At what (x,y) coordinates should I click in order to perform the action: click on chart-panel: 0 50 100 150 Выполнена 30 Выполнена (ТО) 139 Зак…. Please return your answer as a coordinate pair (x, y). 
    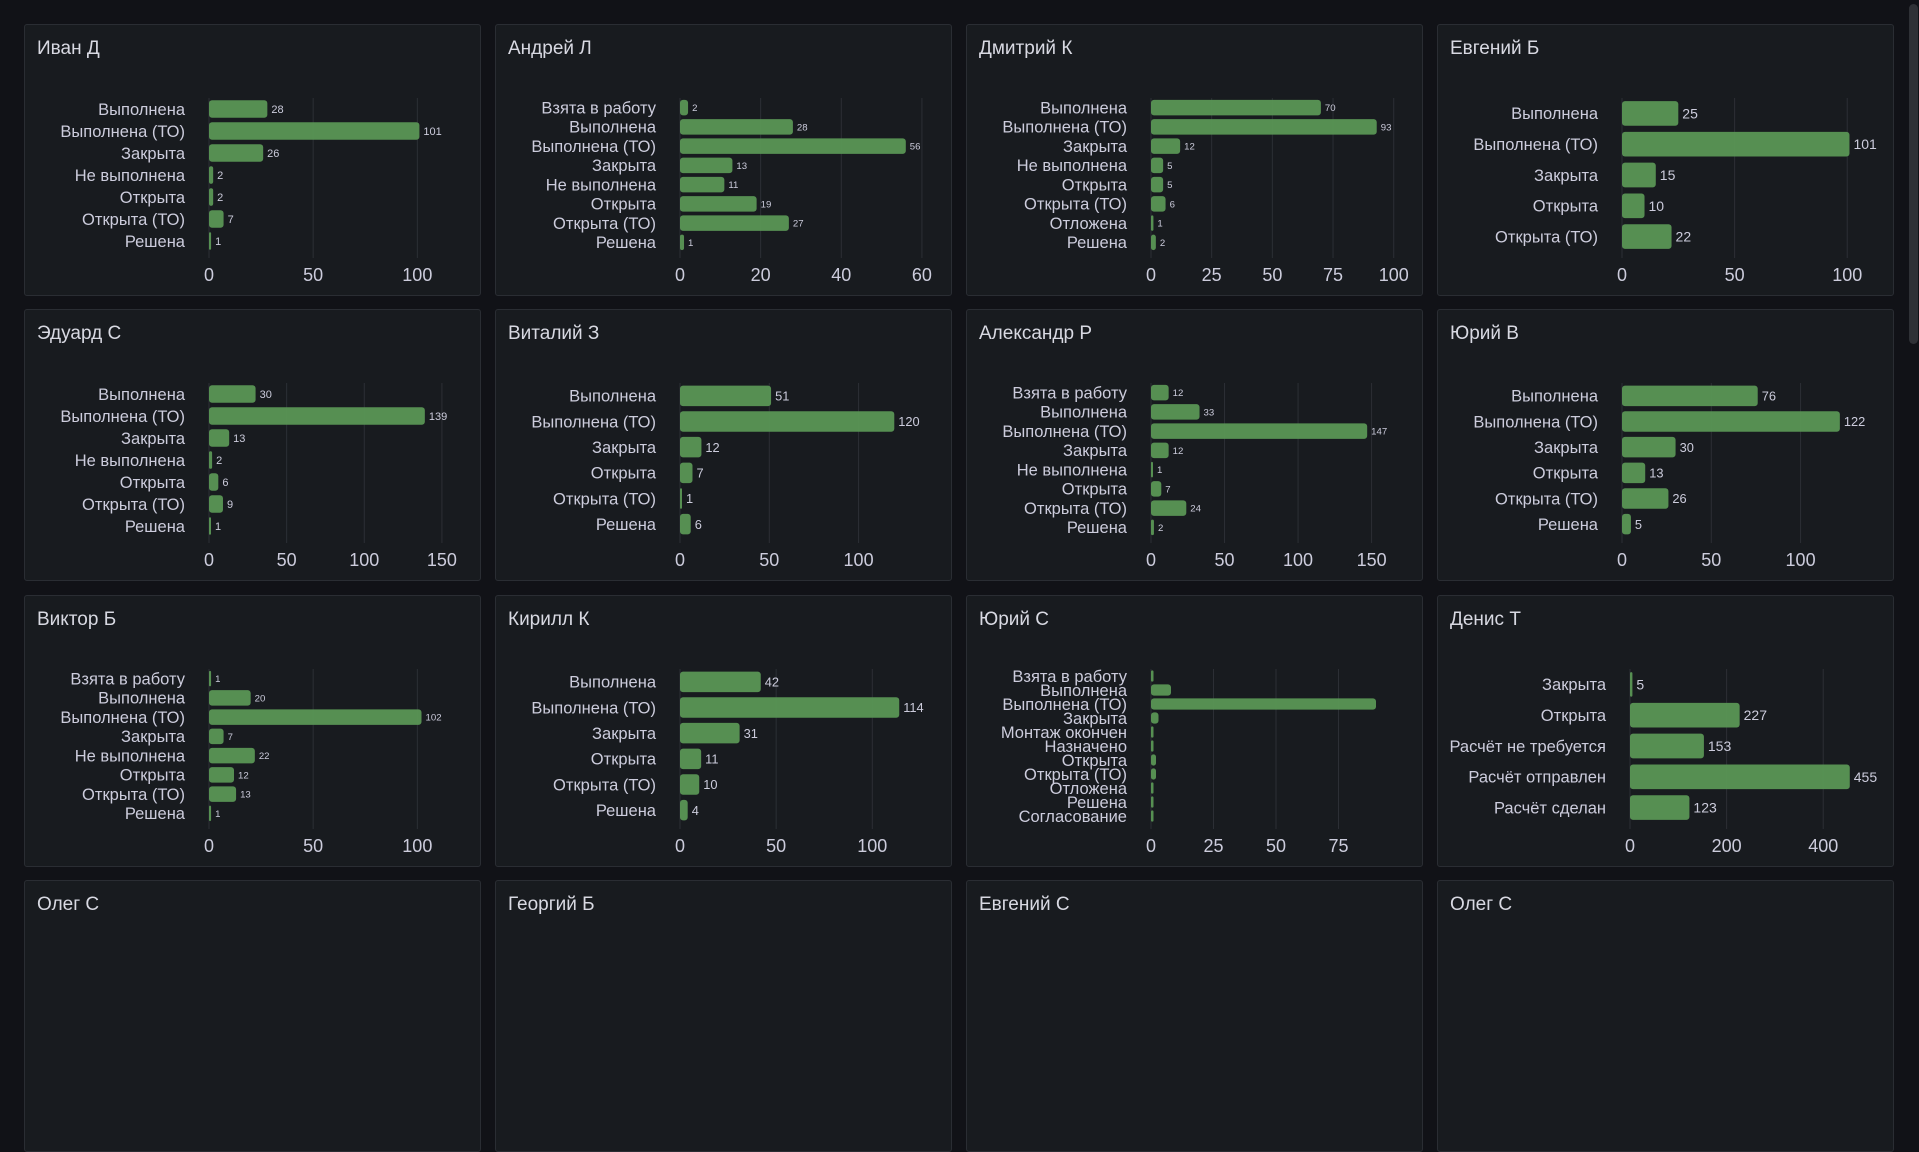
    Looking at the image, I should click on (252, 445).